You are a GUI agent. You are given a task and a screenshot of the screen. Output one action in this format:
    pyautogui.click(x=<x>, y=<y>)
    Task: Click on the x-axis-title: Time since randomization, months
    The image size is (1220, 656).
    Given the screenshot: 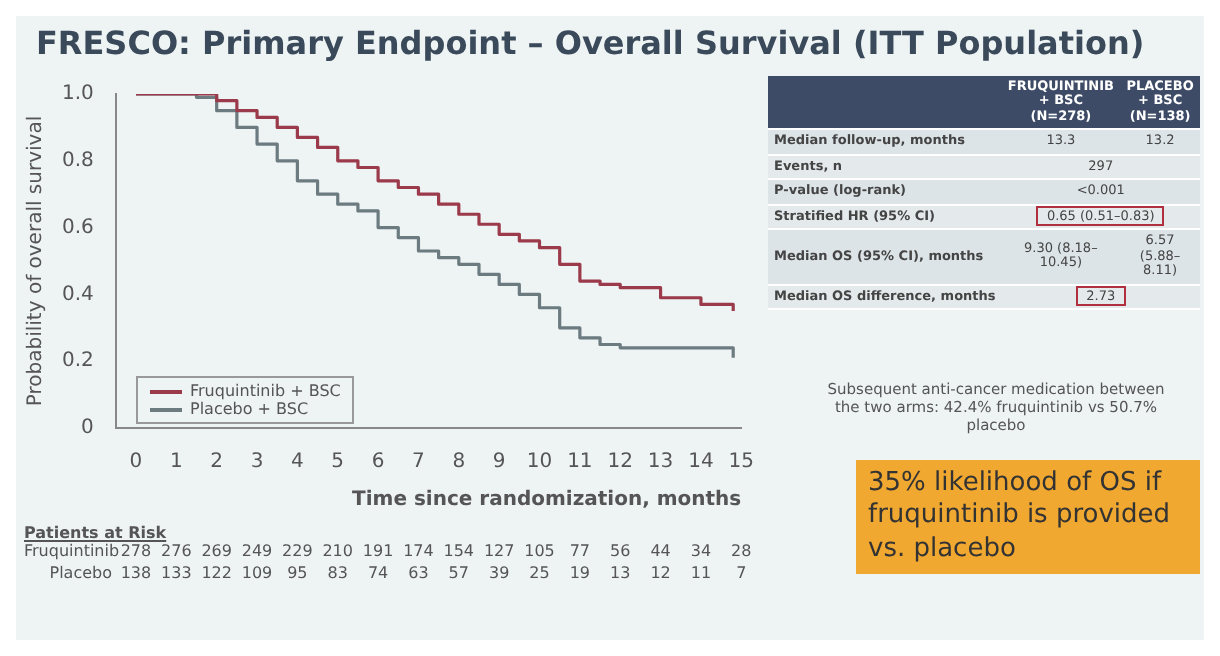 What is the action you would take?
    pyautogui.click(x=547, y=500)
    